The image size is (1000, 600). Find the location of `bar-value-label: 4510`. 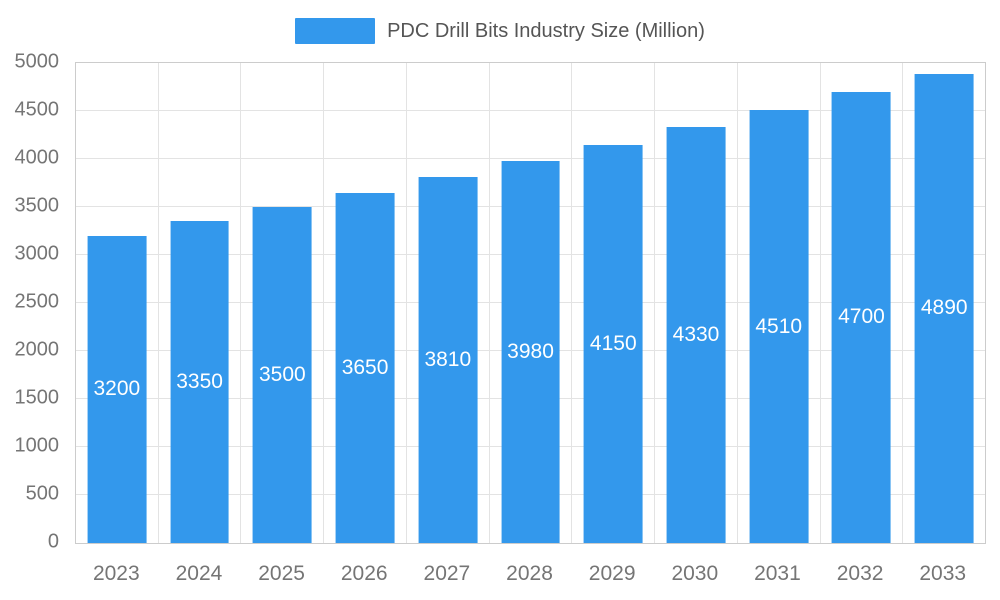

bar-value-label: 4510 is located at coordinates (779, 326).